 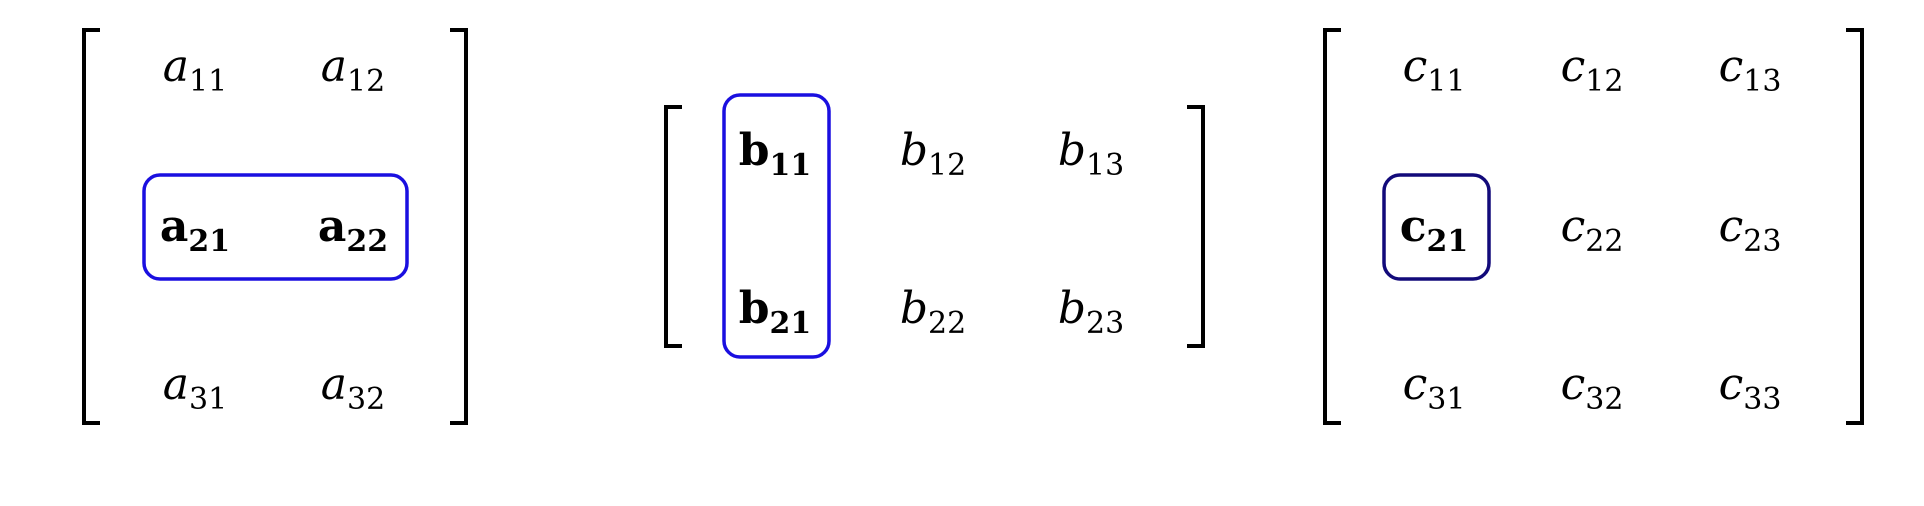 I want to click on matrix-a-cell-32: a32, so click(x=353, y=388).